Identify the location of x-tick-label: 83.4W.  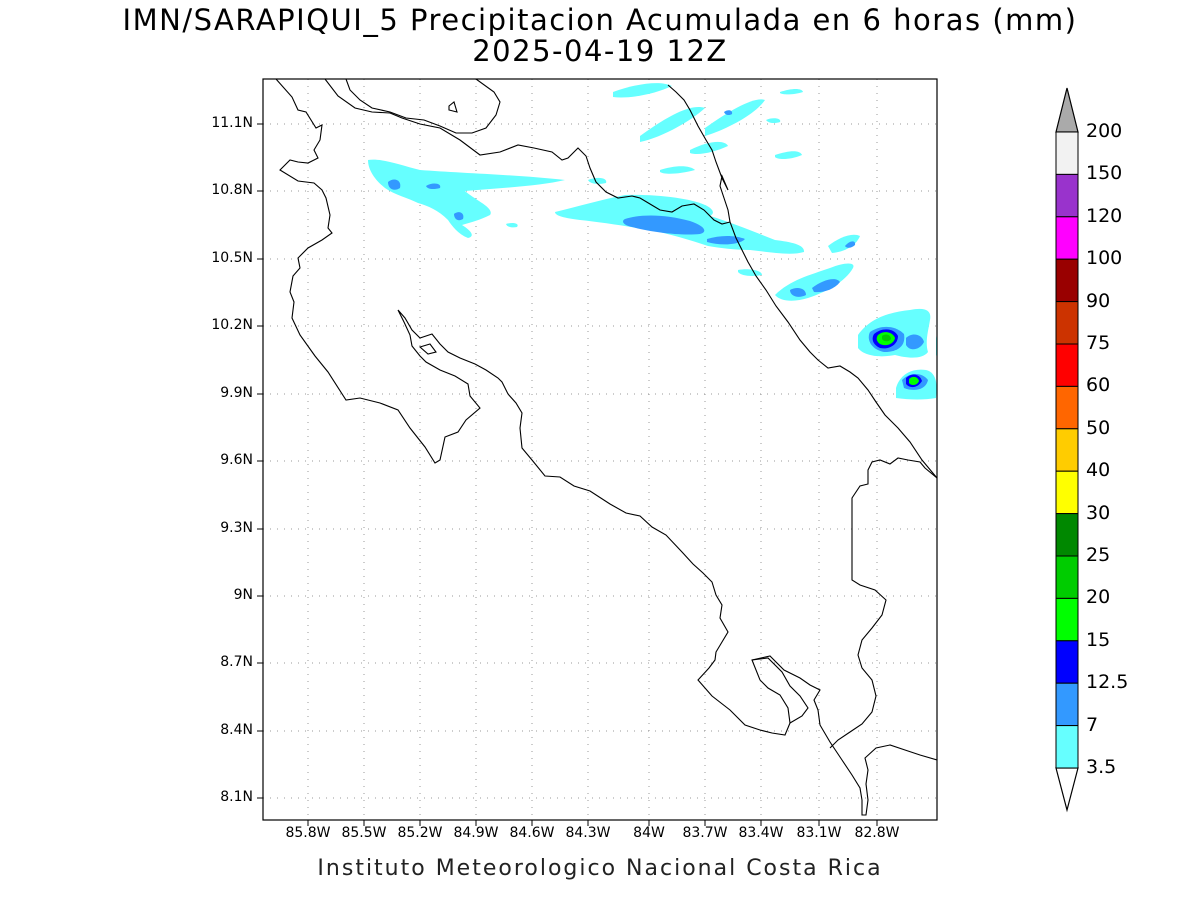
(761, 833).